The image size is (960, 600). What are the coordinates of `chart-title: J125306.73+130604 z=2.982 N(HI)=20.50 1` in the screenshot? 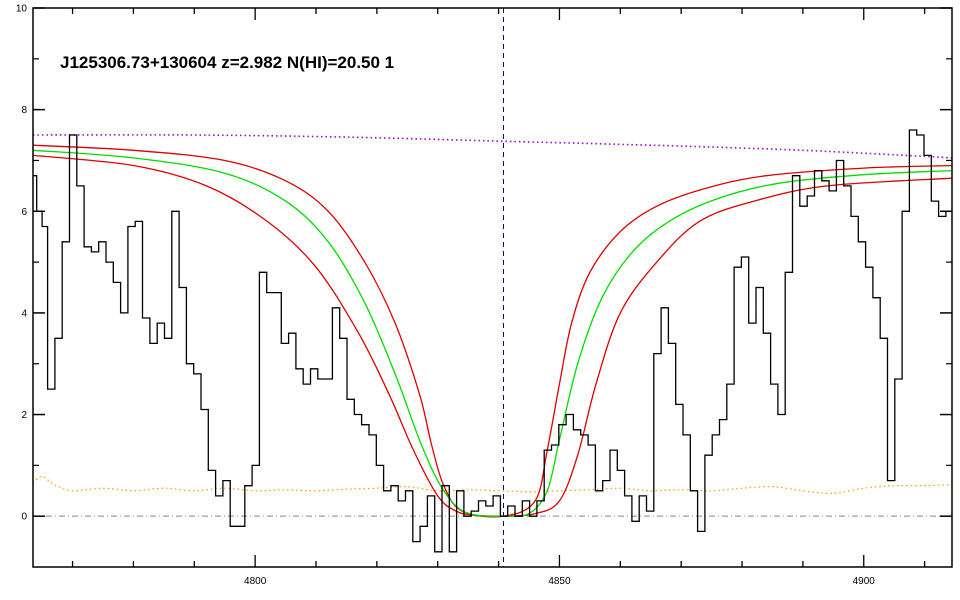 It's located at (227, 62).